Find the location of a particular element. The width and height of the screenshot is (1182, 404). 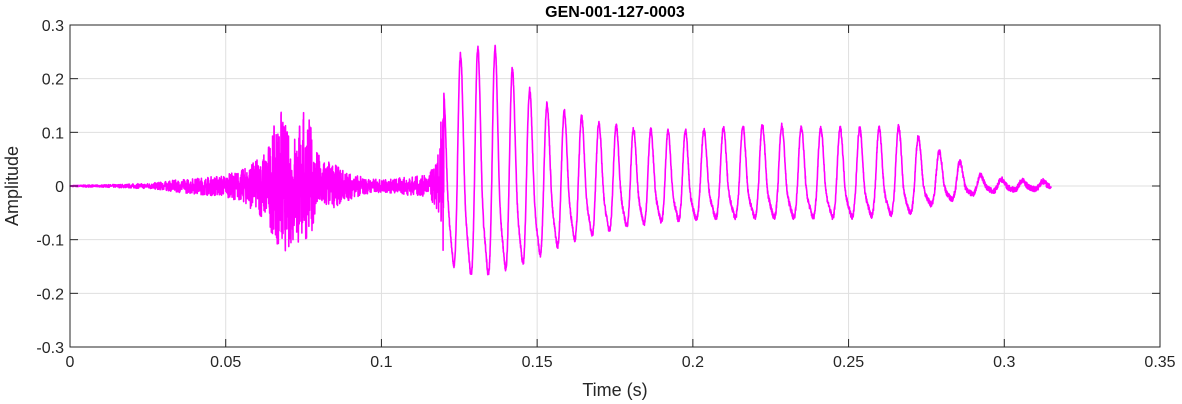

x-tick-label: 0.3 is located at coordinates (1004, 362).